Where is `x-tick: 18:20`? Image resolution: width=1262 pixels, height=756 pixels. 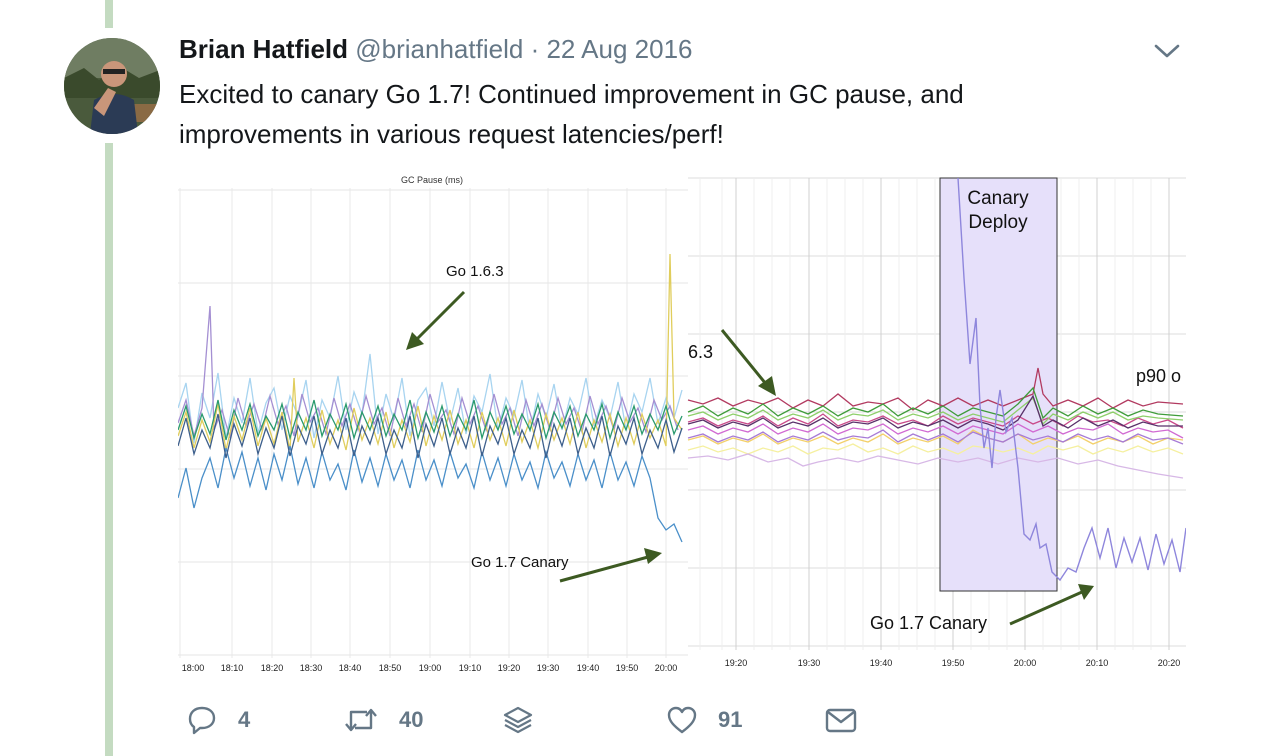 x-tick: 18:20 is located at coordinates (272, 668).